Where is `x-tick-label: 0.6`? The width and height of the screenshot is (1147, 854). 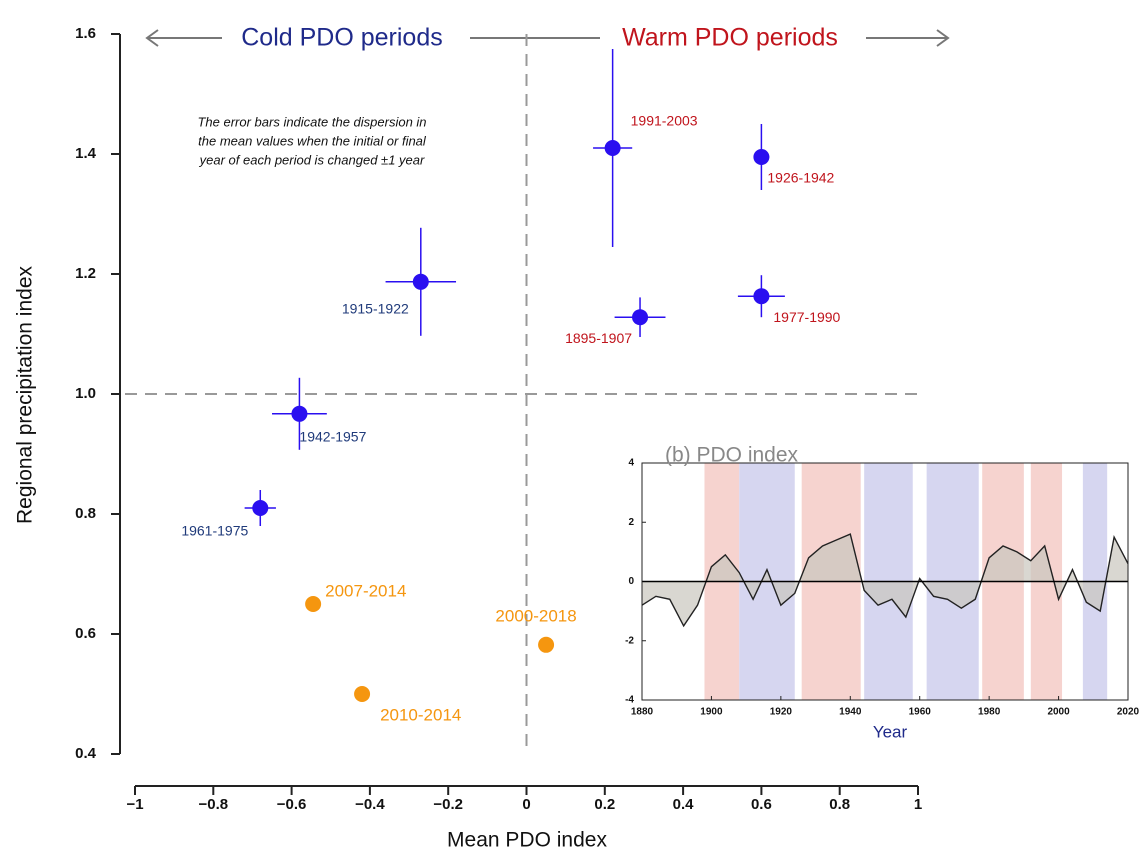
x-tick-label: 0.6 is located at coordinates (761, 804).